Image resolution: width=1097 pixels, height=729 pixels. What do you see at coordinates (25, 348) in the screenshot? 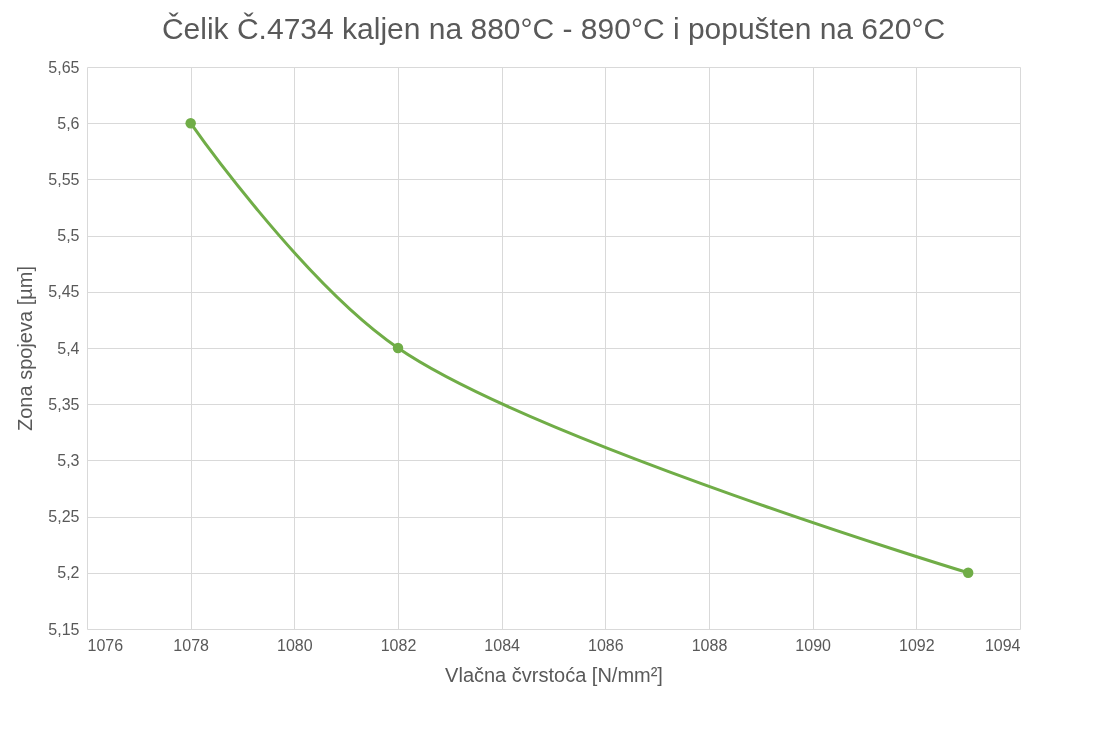
I see `y-axis-title: Zona spojeva [µm]` at bounding box center [25, 348].